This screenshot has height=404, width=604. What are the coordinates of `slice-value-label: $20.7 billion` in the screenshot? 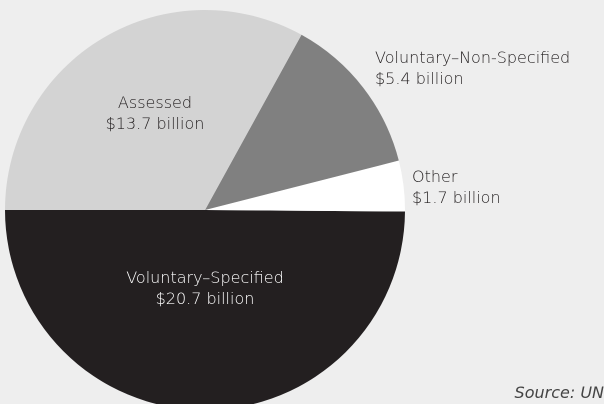 It's located at (205, 298).